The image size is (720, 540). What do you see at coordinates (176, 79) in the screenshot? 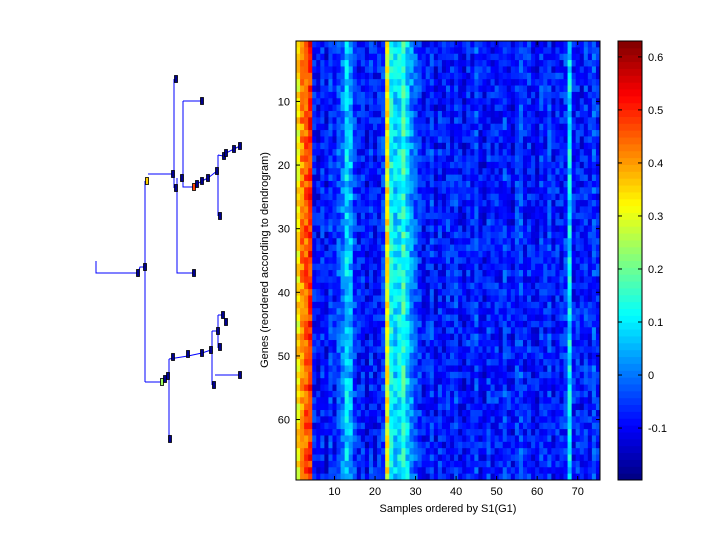
I see `dendrogram-leaf-marker` at bounding box center [176, 79].